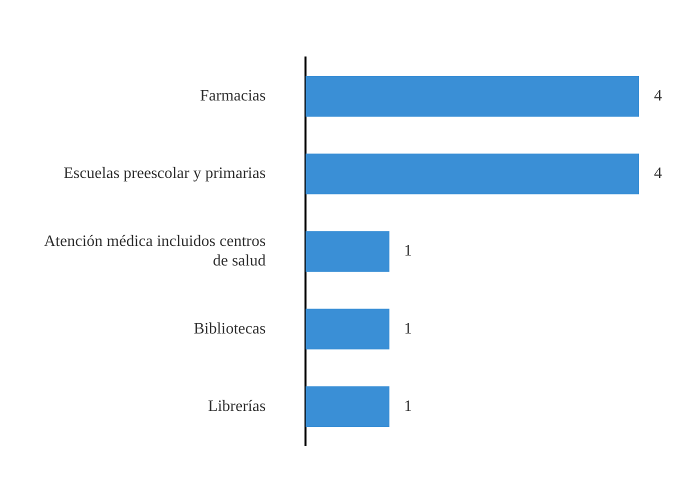 The image size is (681, 495). I want to click on y-tick-label: Bibliotecas, so click(230, 329).